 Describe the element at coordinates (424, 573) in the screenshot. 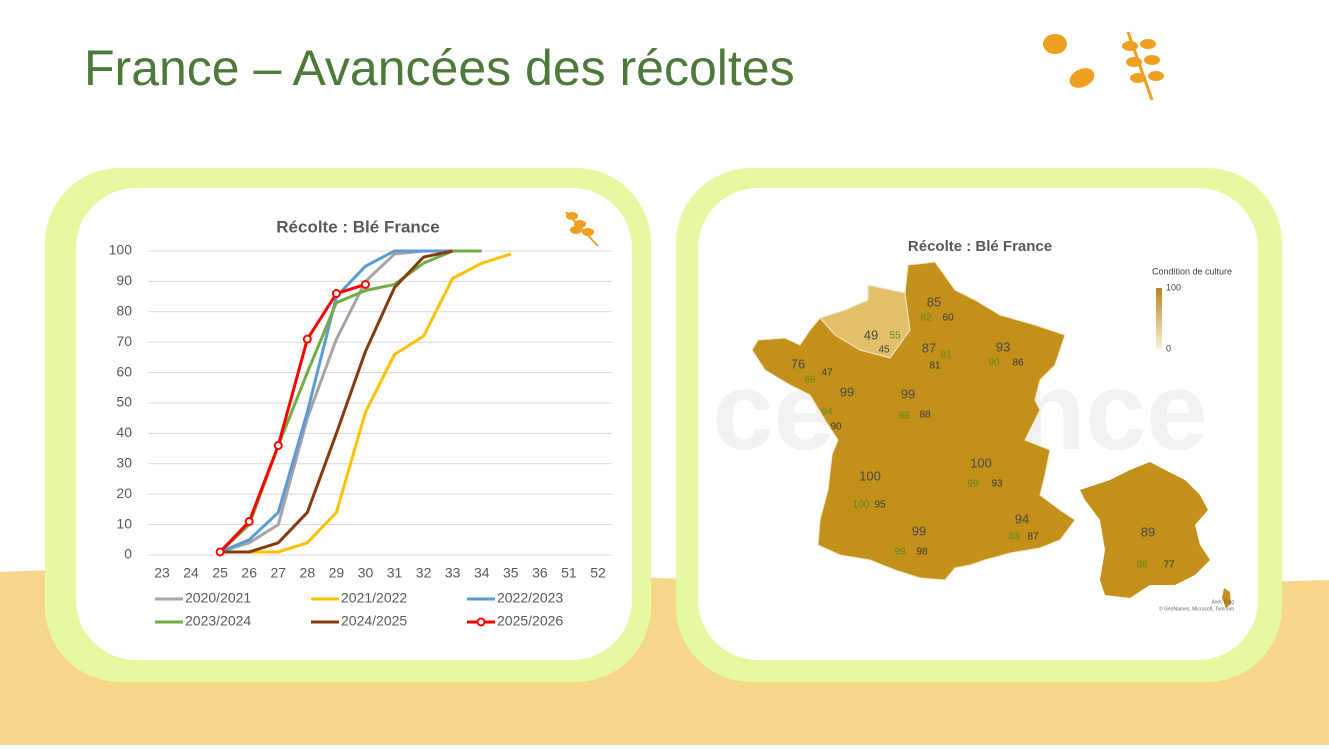

I see `x-tick-label: 32` at that location.